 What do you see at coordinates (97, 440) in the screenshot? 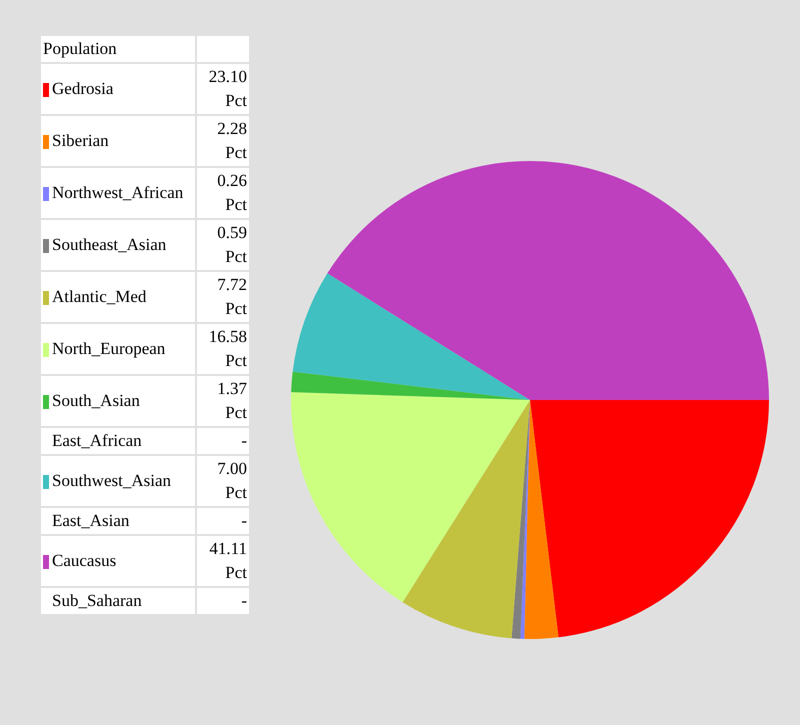
I see `category-label: East_African` at bounding box center [97, 440].